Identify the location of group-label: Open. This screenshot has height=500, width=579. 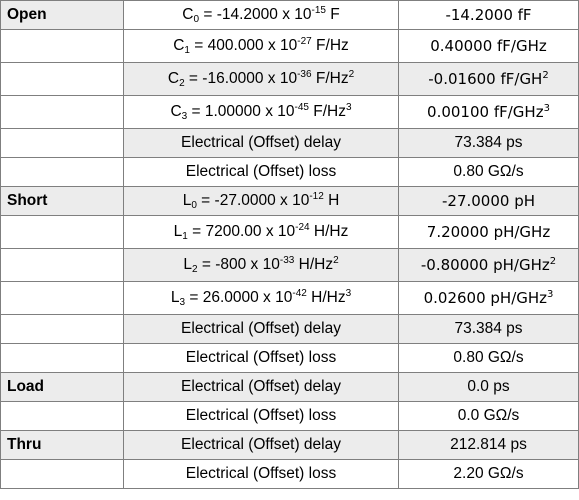
(62, 15).